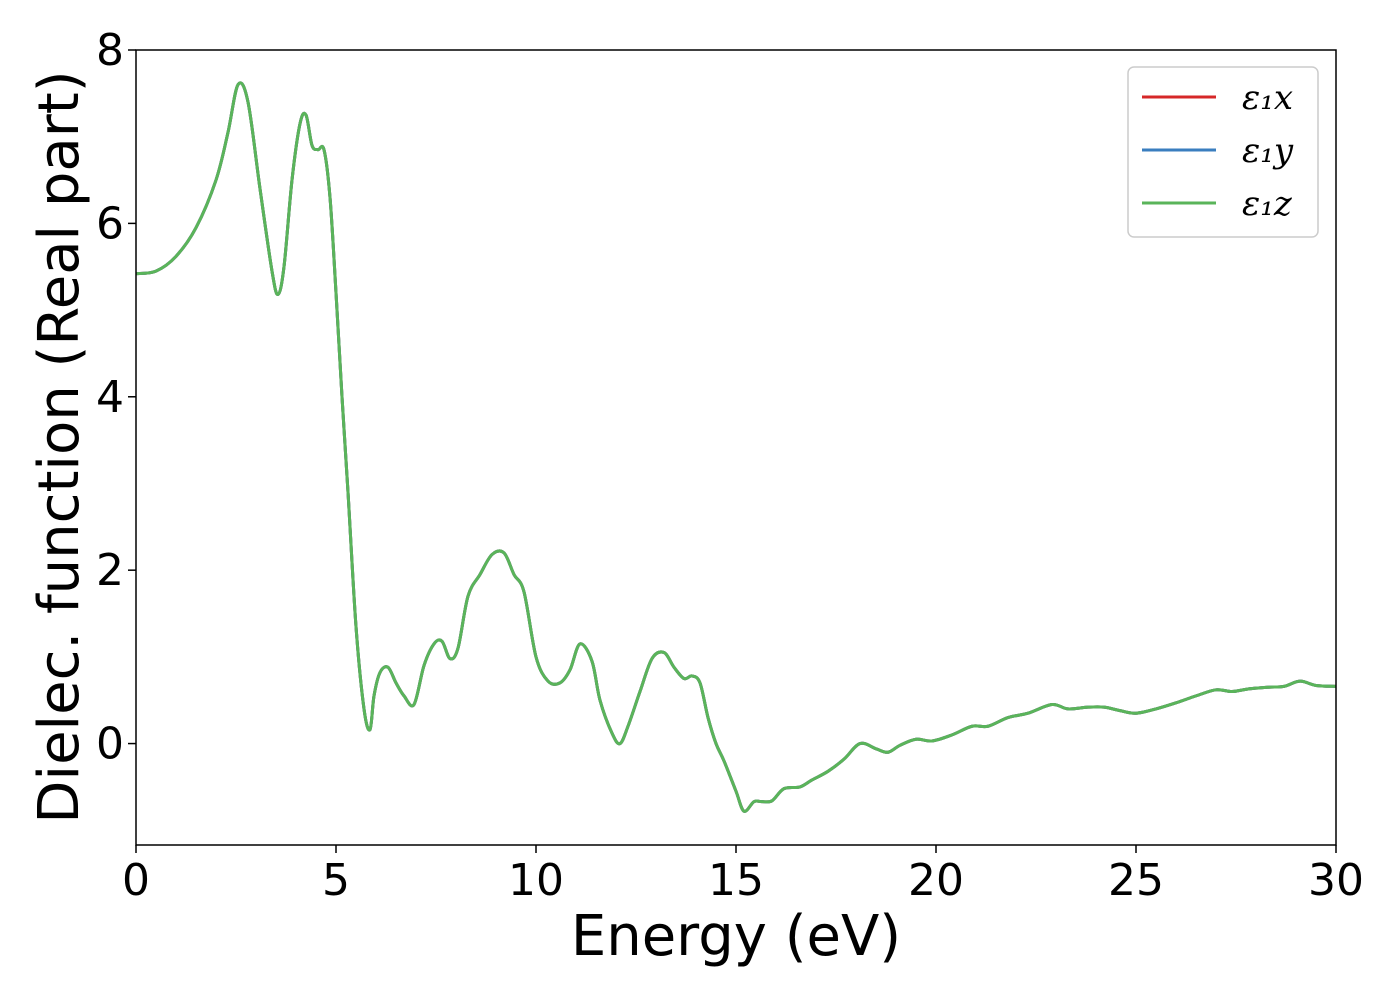  Describe the element at coordinates (110, 397) in the screenshot. I see `y-tick-label: 4` at that location.